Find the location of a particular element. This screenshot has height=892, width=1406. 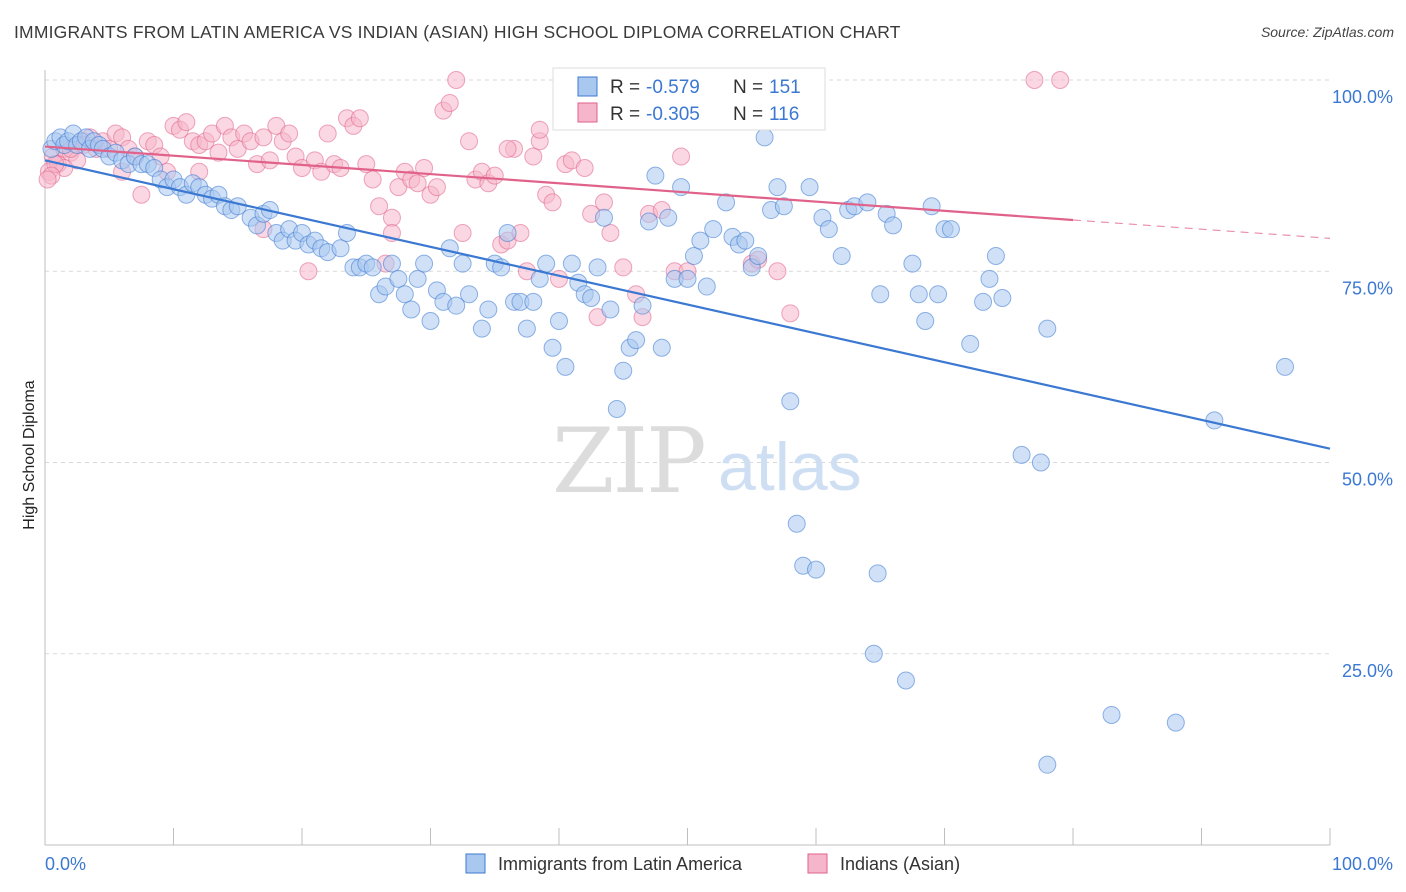

legend-n-label-pink: N = is located at coordinates (748, 114).